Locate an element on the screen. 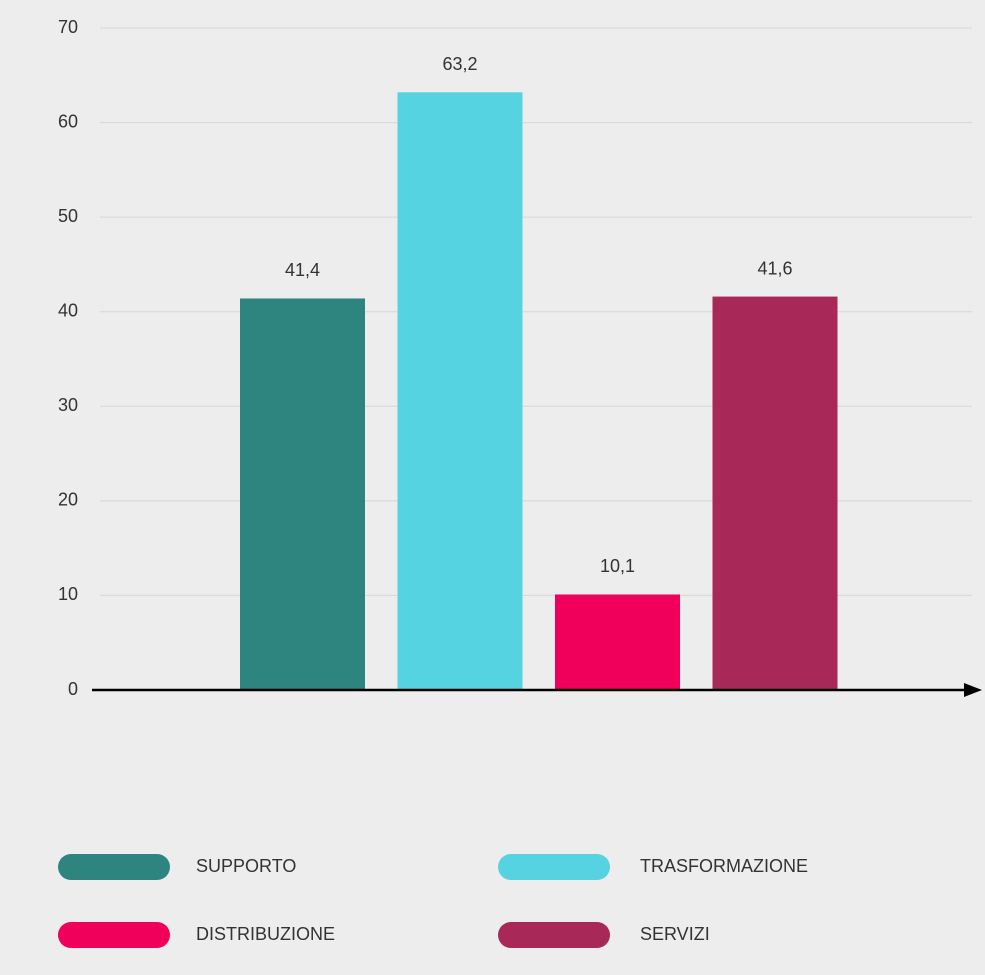  axis-arrow is located at coordinates (973, 690).